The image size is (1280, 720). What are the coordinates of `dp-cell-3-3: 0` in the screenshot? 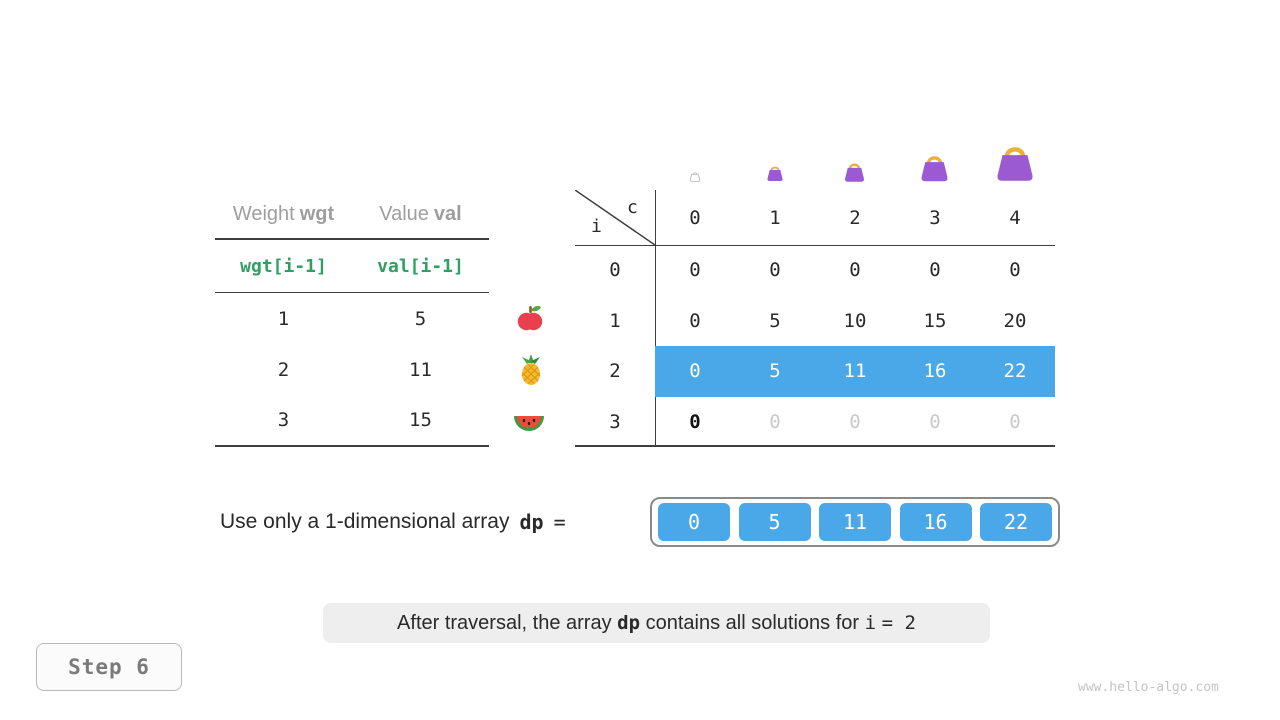 It's located at (935, 421).